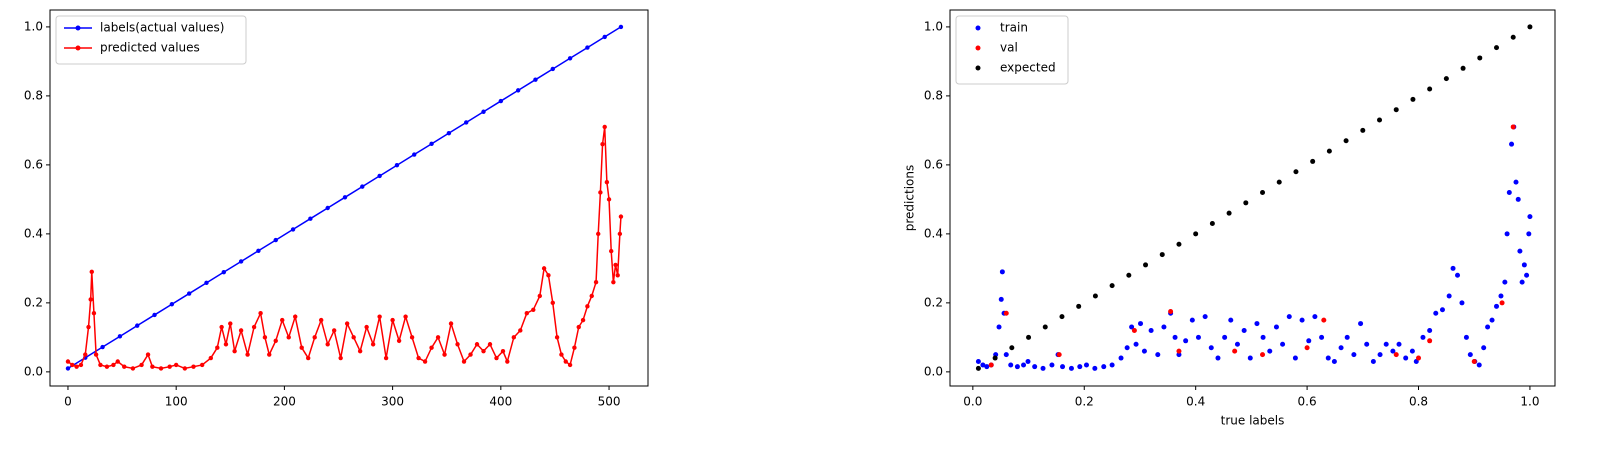 This screenshot has width=1601, height=452. What do you see at coordinates (1529, 402) in the screenshot?
I see `x-tick-label: 1.0` at bounding box center [1529, 402].